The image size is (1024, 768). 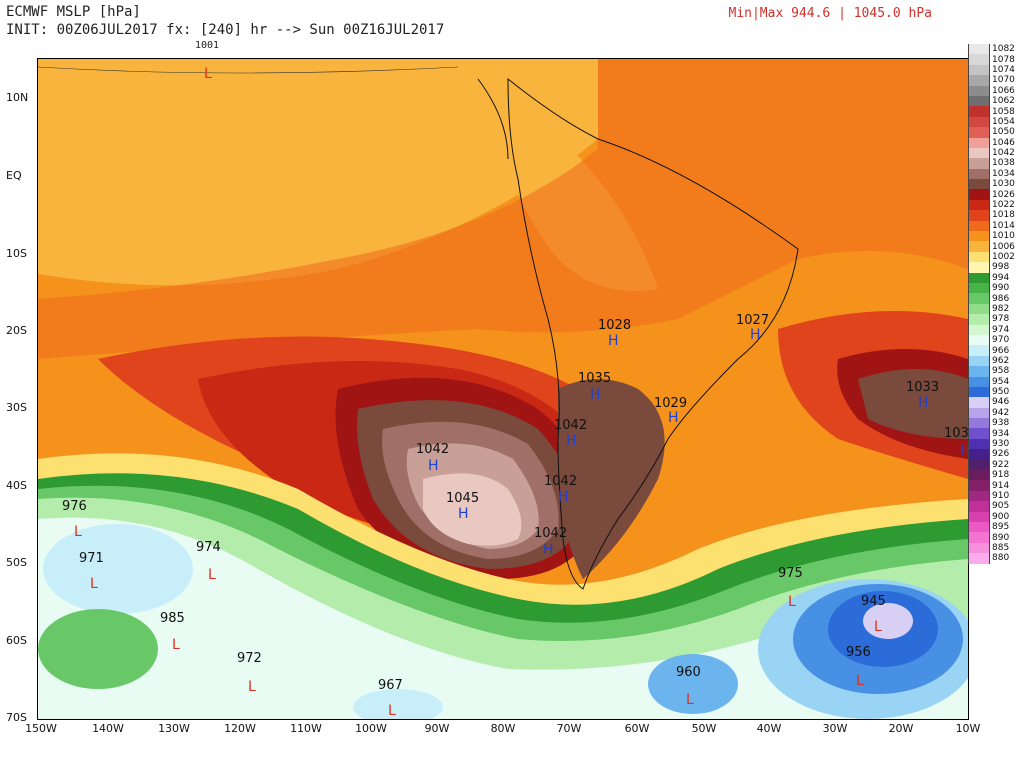 I want to click on pressure-value: 960, so click(x=688, y=672).